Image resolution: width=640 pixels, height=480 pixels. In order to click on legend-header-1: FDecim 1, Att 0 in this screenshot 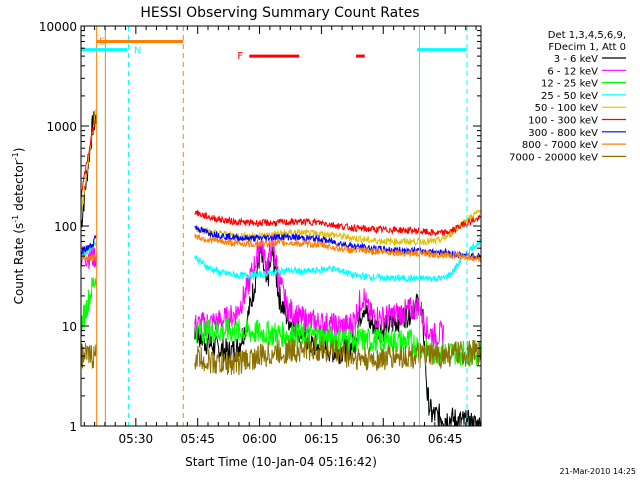, I will do `click(587, 47)`.